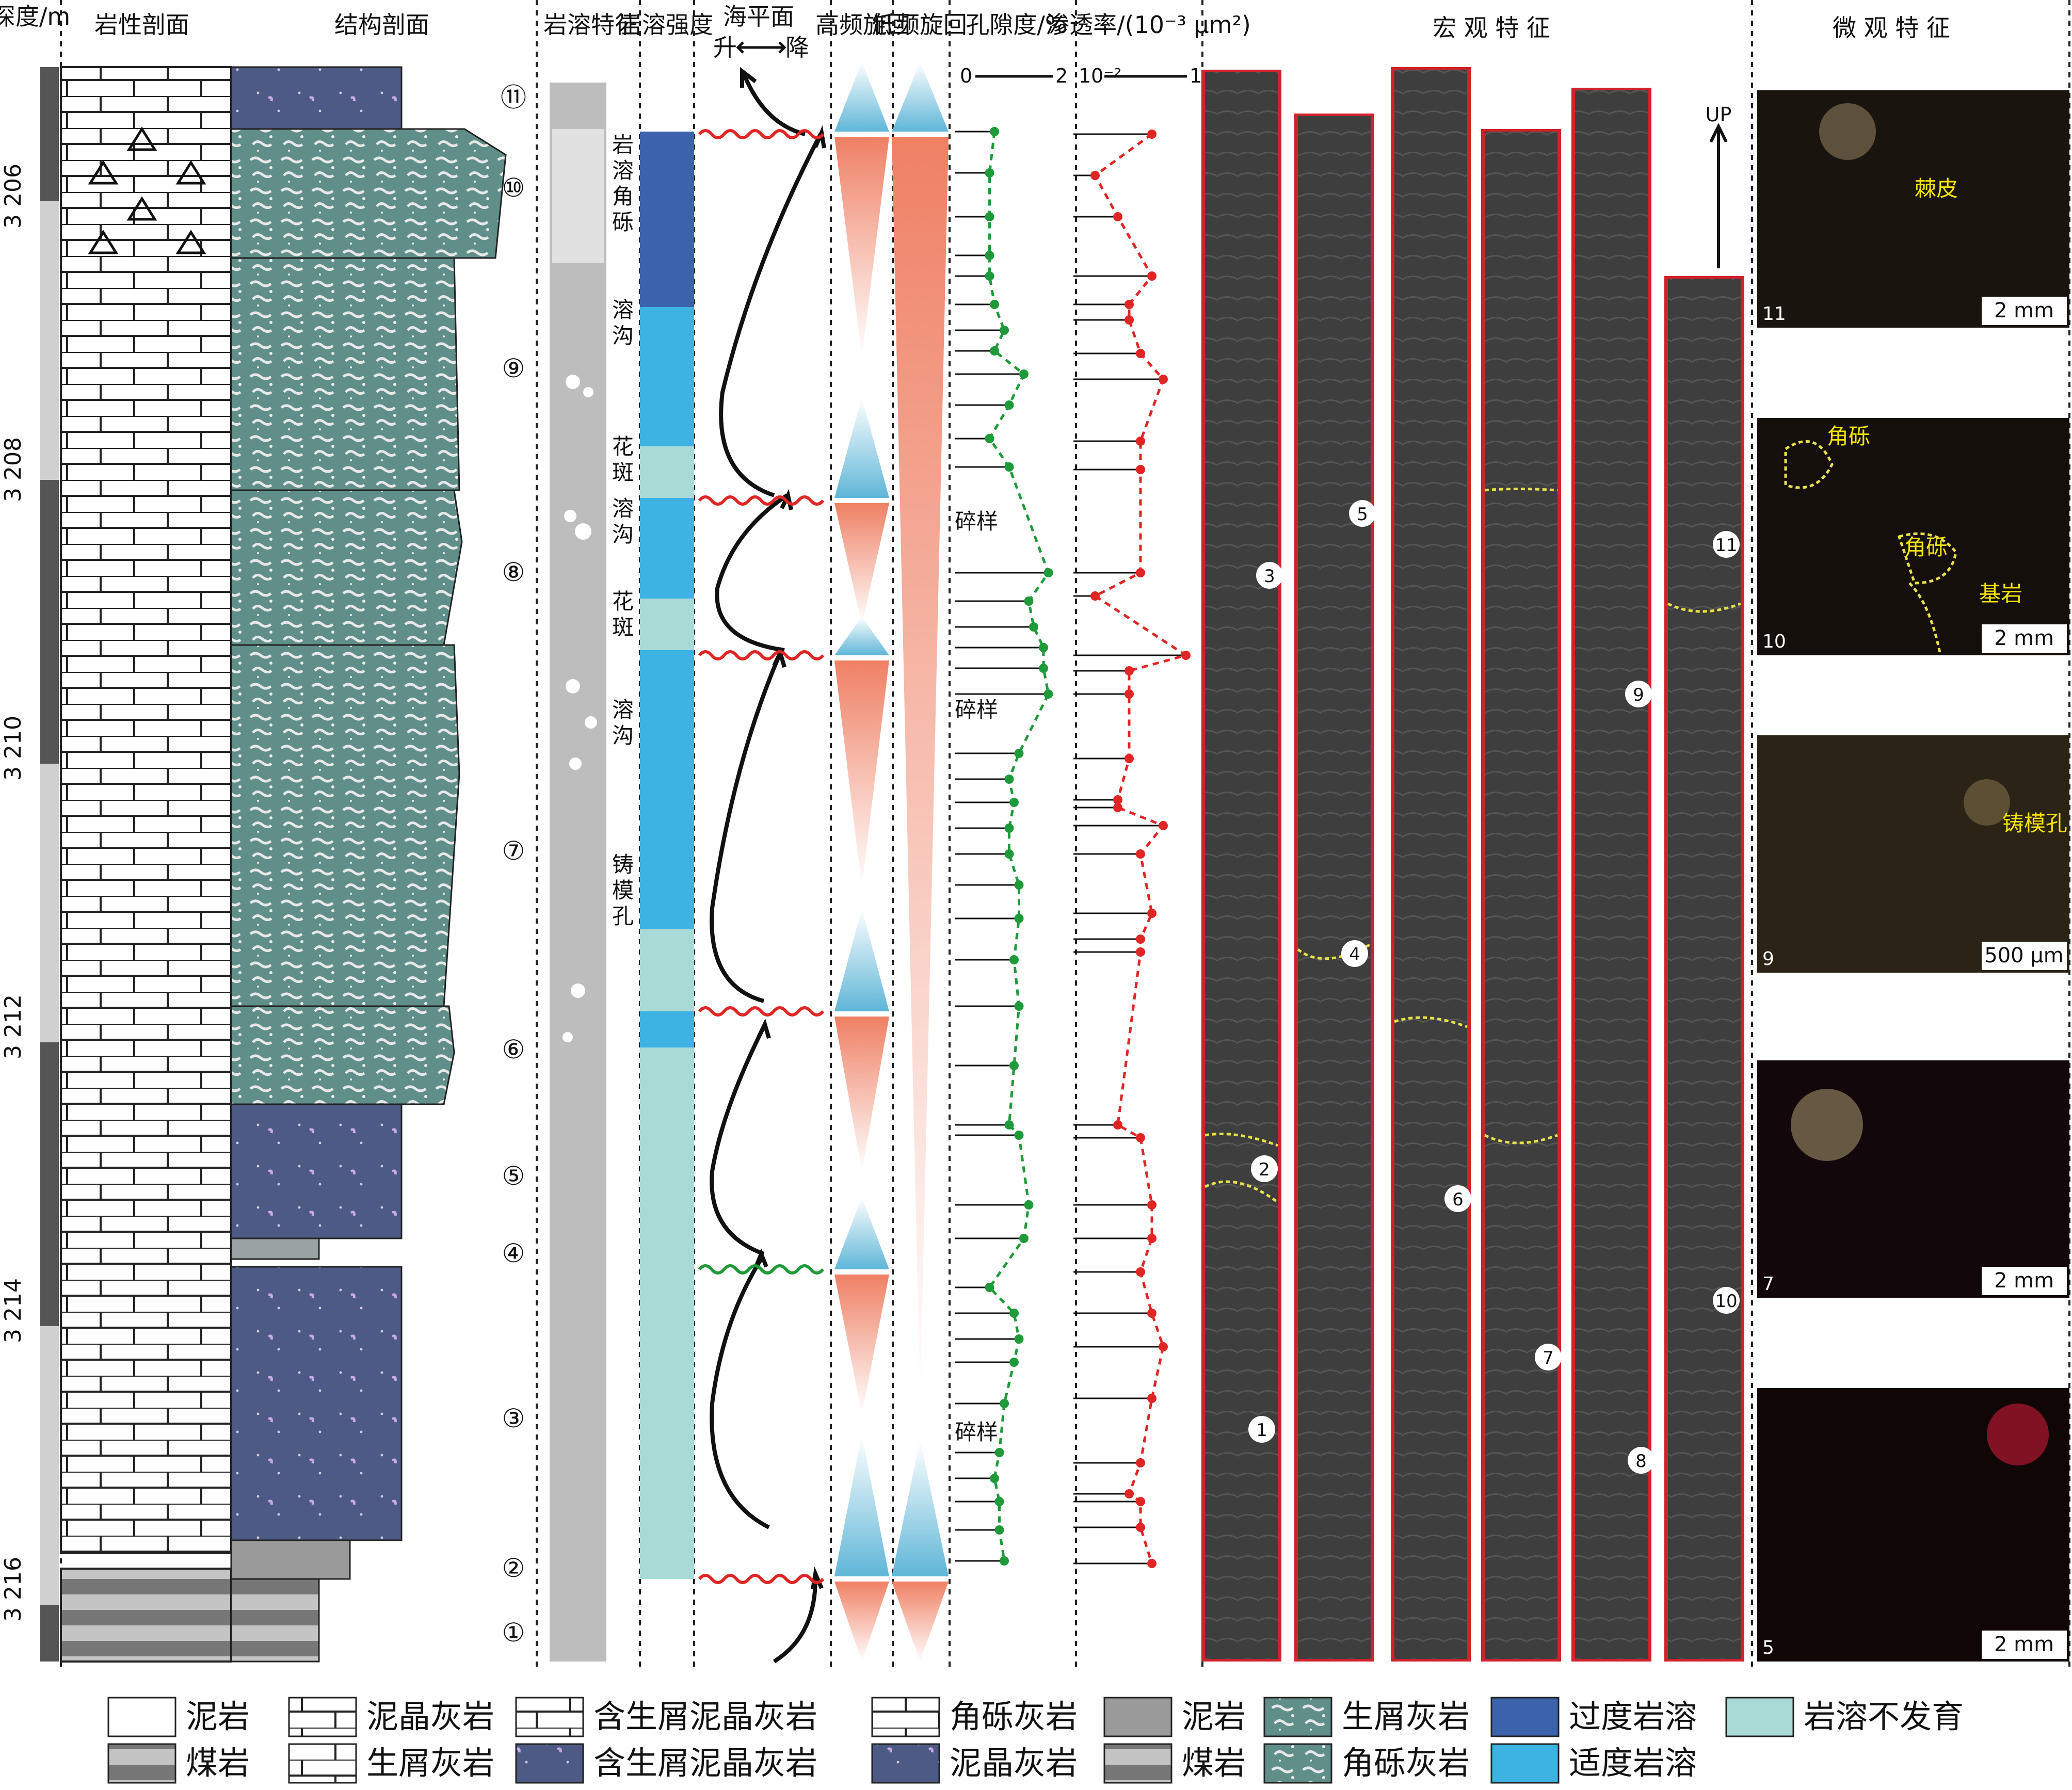 The height and width of the screenshot is (1790, 2072). I want to click on core-marker: 4, so click(1355, 955).